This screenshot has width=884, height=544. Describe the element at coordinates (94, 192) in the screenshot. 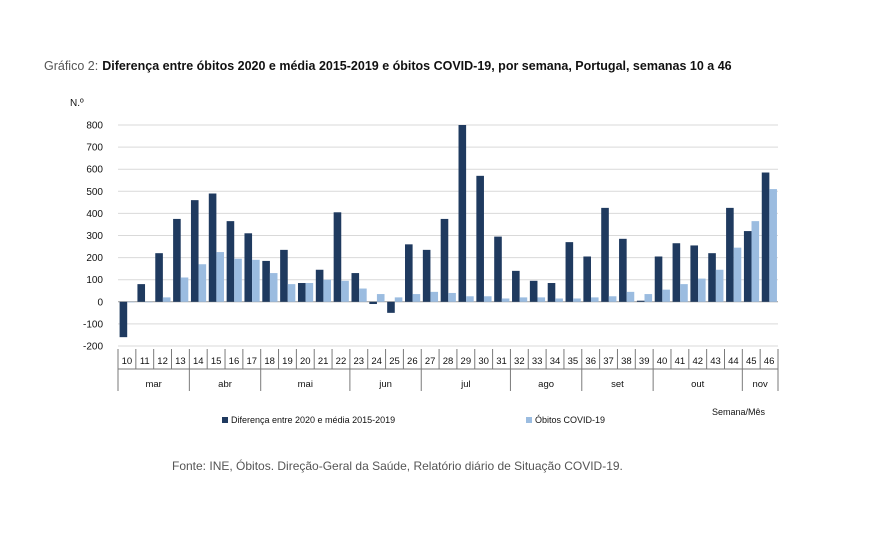

I see `y-tick-label: 500` at that location.